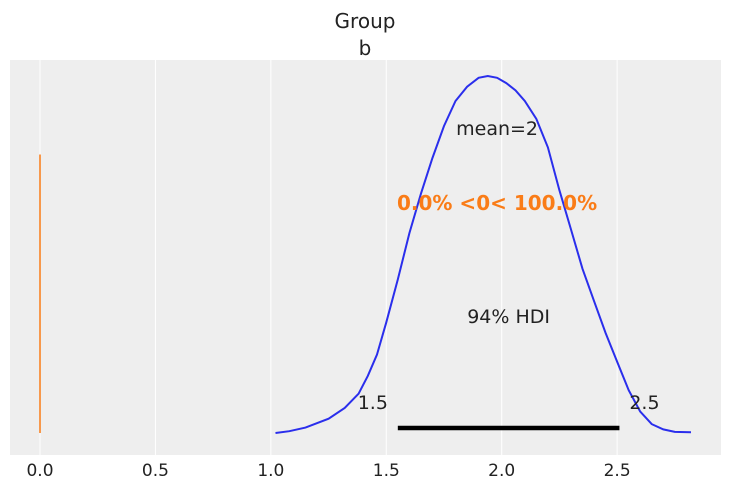 Image resolution: width=731 pixels, height=491 pixels. Describe the element at coordinates (39, 471) in the screenshot. I see `x-tick-label: 0.0` at that location.